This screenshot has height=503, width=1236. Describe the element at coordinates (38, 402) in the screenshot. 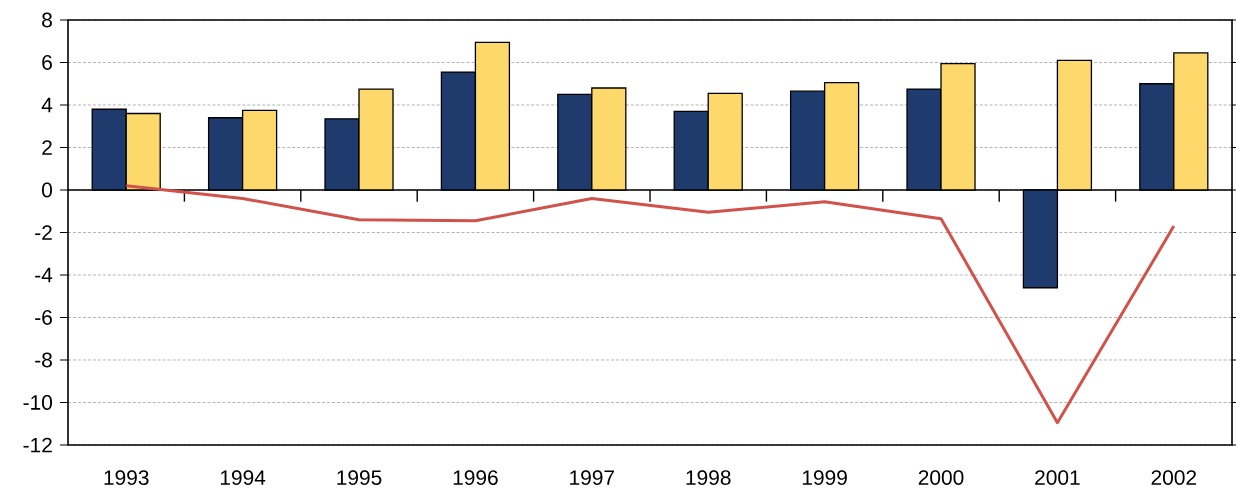

I see `y-tick-label: -10` at that location.